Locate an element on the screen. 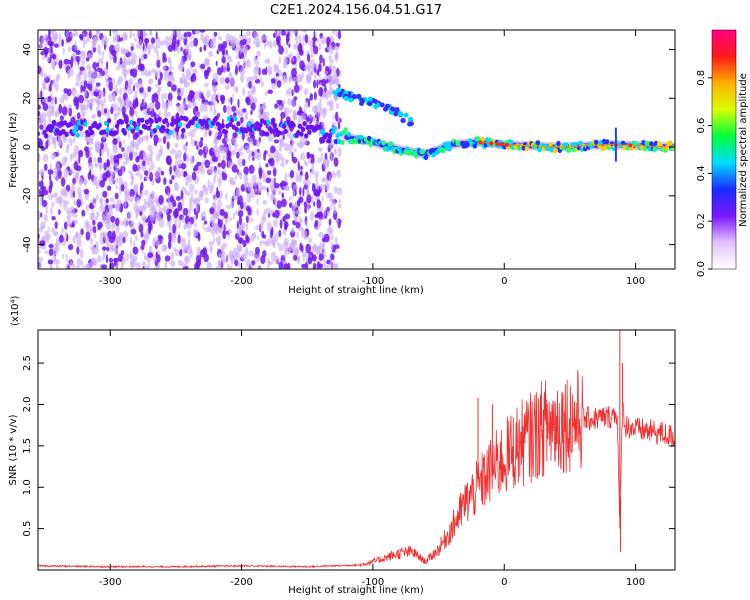 Image resolution: width=750 pixels, height=600 pixels. y-tick-label: 20 is located at coordinates (27, 98).